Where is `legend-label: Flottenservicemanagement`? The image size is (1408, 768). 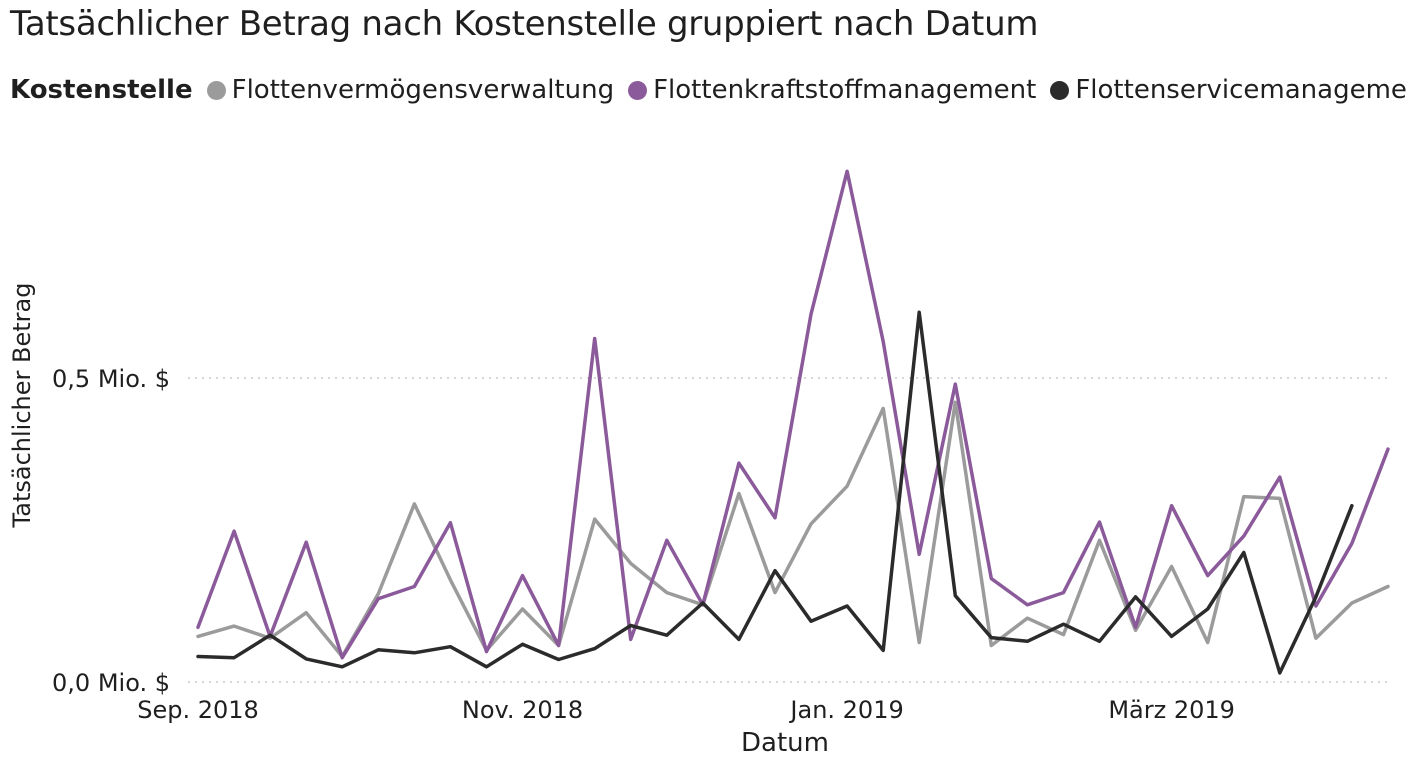 legend-label: Flottenservicemanagement is located at coordinates (1241, 90).